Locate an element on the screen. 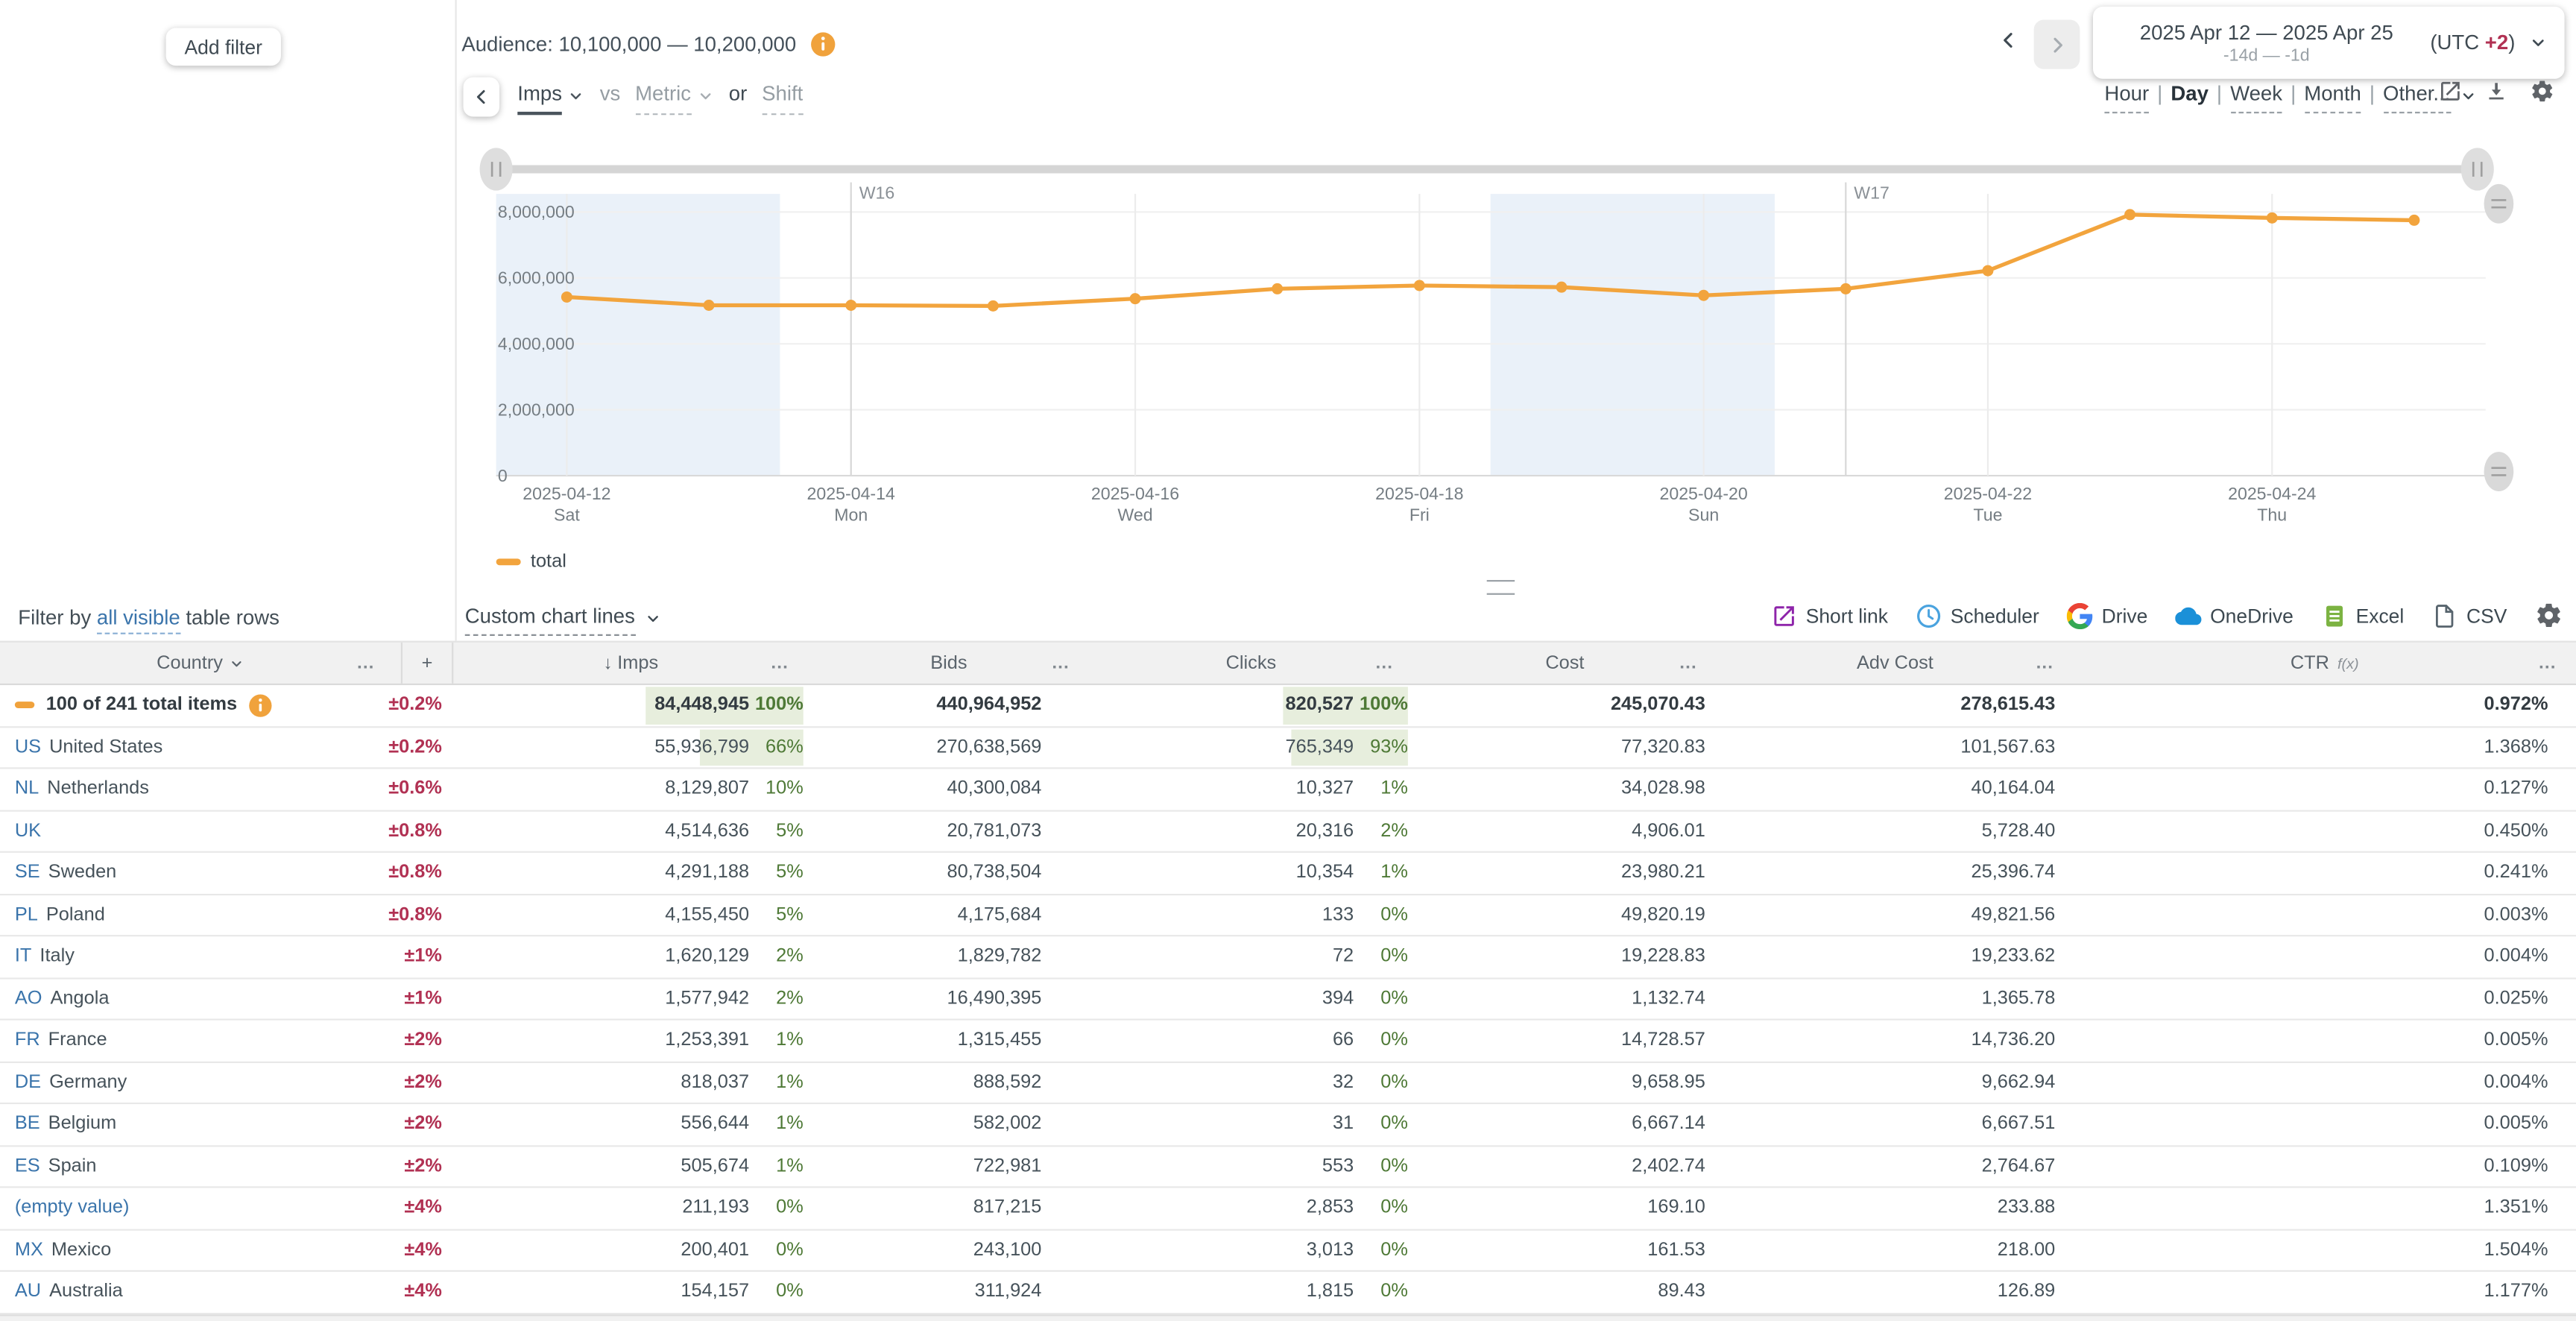 The image size is (2576, 1321). series-line-total is located at coordinates (1490, 260).